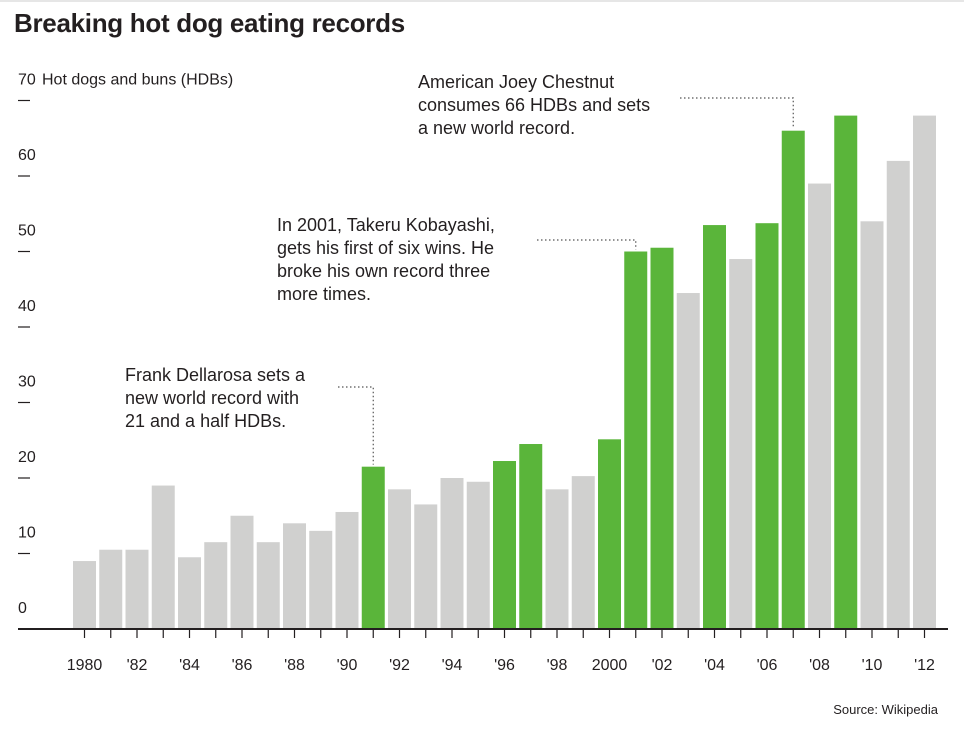 The height and width of the screenshot is (733, 964). Describe the element at coordinates (872, 665) in the screenshot. I see `x-tick-label: '10` at that location.